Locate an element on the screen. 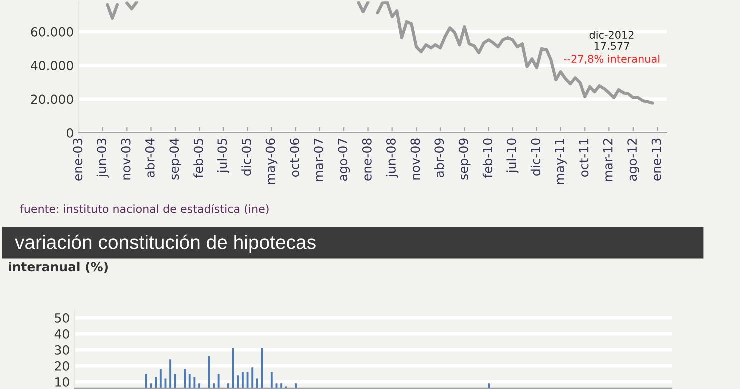 The height and width of the screenshot is (389, 740). x-tick-label: sep-09 is located at coordinates (464, 159).